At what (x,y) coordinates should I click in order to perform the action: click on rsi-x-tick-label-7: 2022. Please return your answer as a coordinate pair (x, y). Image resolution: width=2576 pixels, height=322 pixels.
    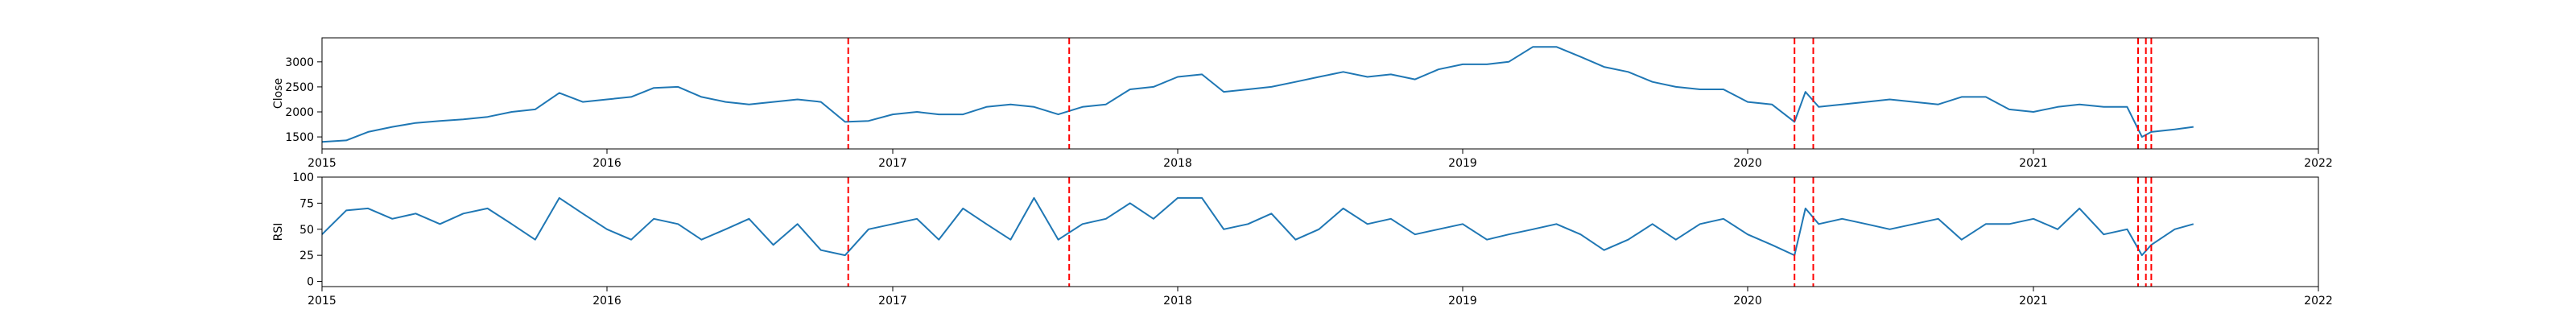
    Looking at the image, I should click on (2318, 301).